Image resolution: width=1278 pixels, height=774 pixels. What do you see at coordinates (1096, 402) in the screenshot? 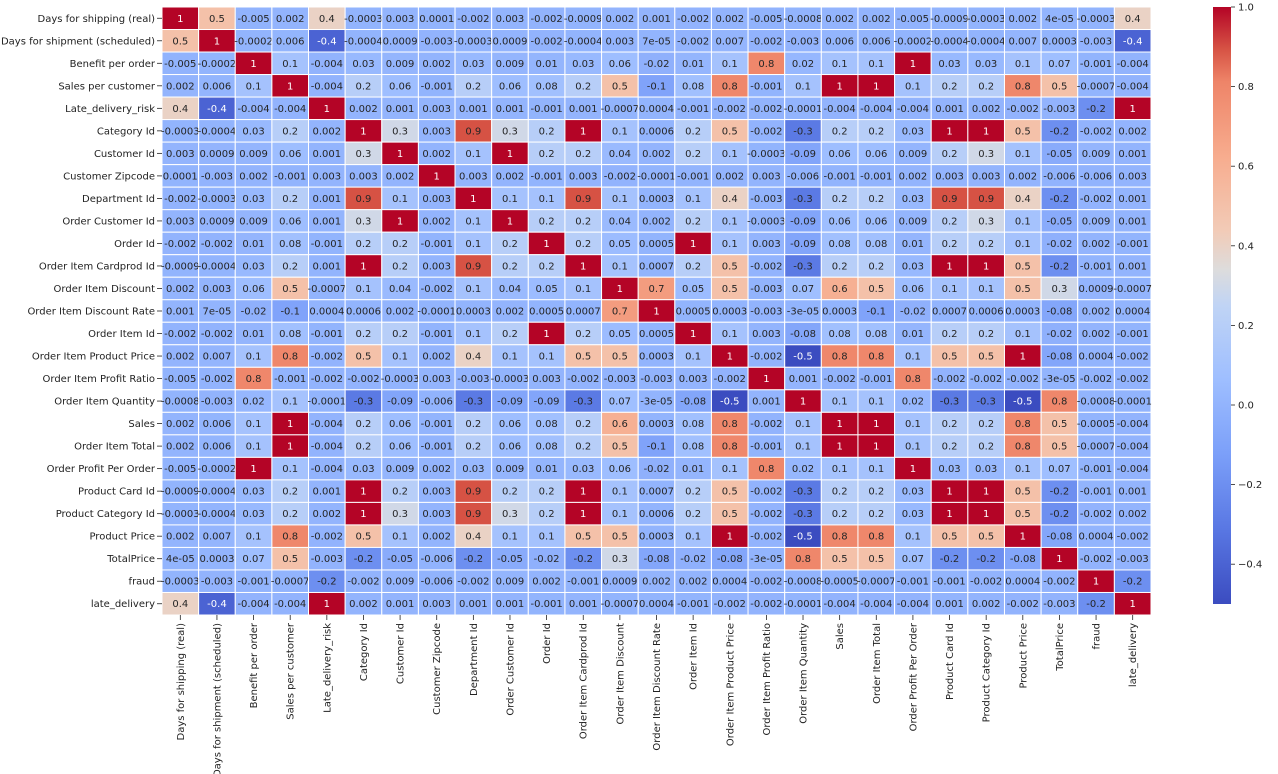
I see `cell-value-label: -0.0008` at bounding box center [1096, 402].